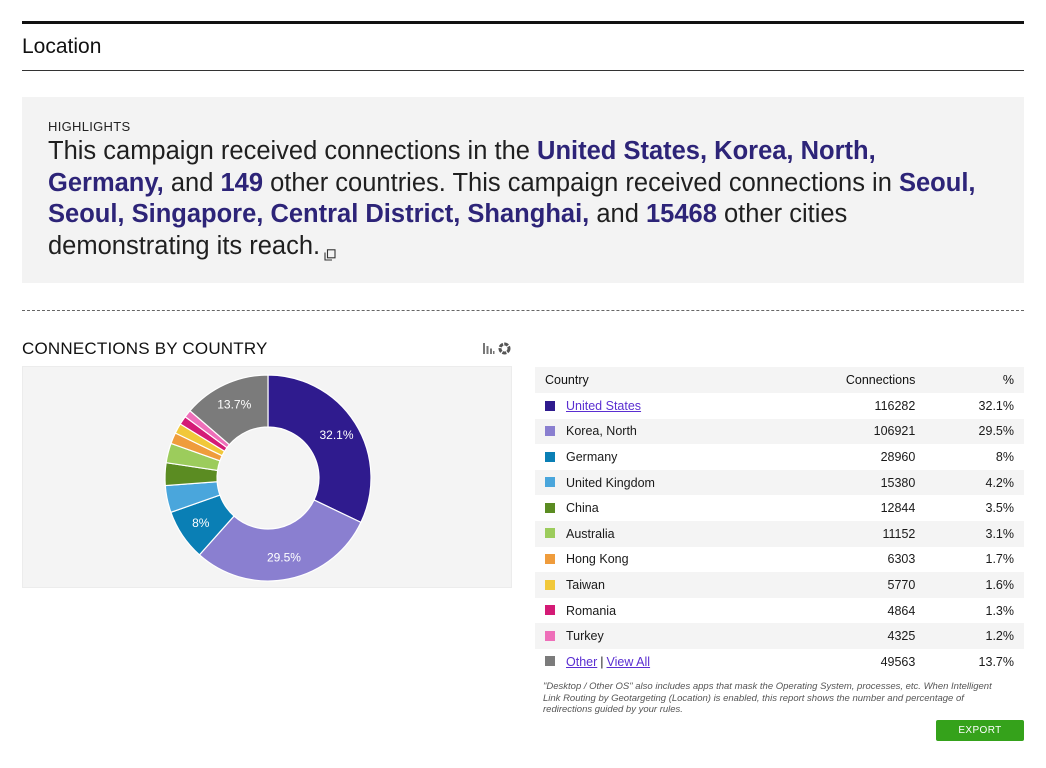  I want to click on table-row: Australia 11152 3.1%, so click(779, 533).